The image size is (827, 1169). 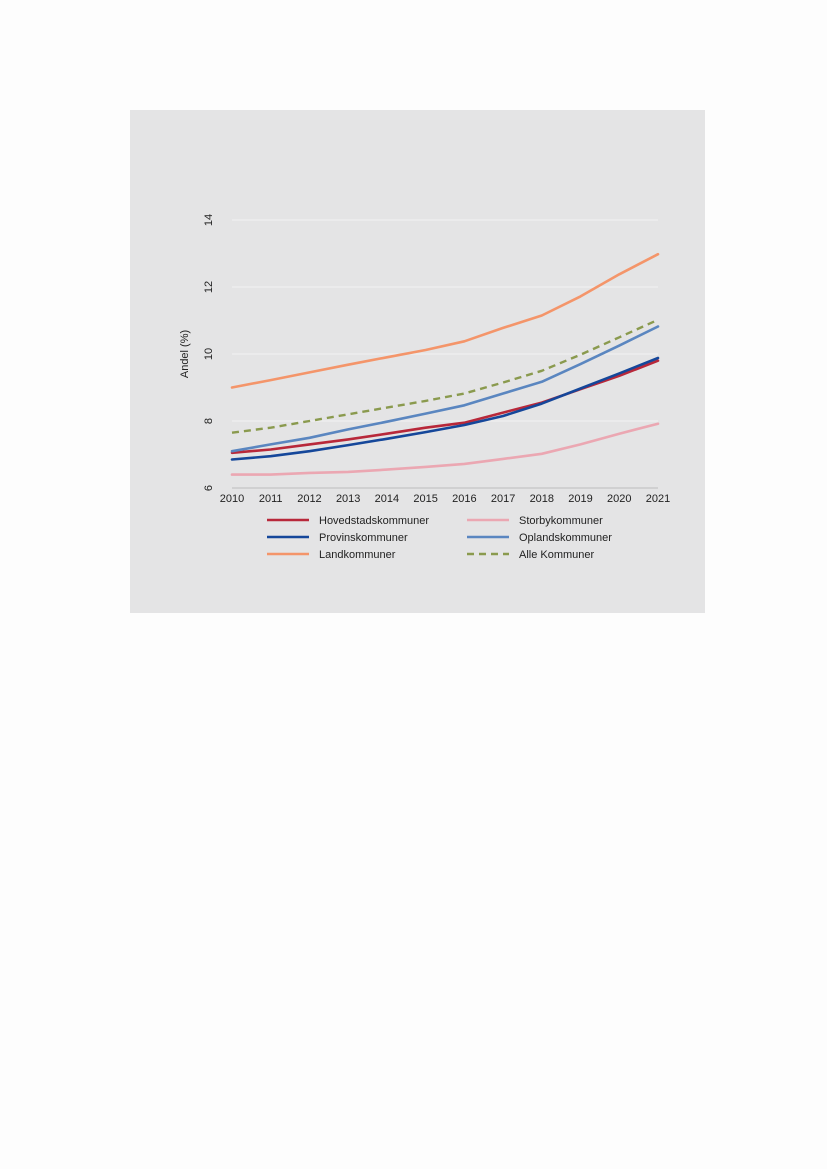 I want to click on y-axis-title: Andel (%), so click(x=185, y=354).